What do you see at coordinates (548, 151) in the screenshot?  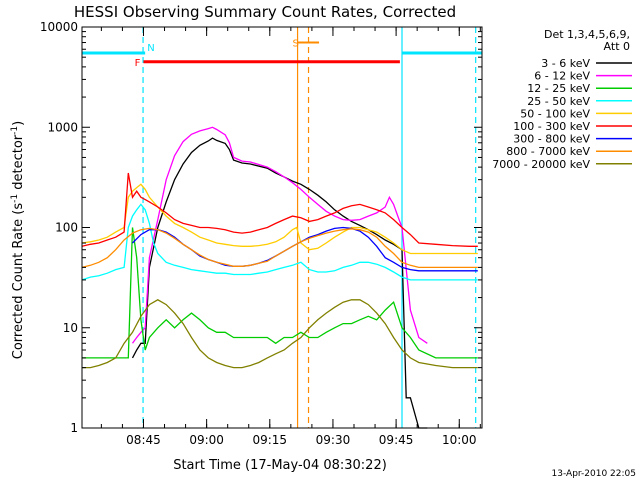 I see `legend-label-7: 800 - 7000 keV` at bounding box center [548, 151].